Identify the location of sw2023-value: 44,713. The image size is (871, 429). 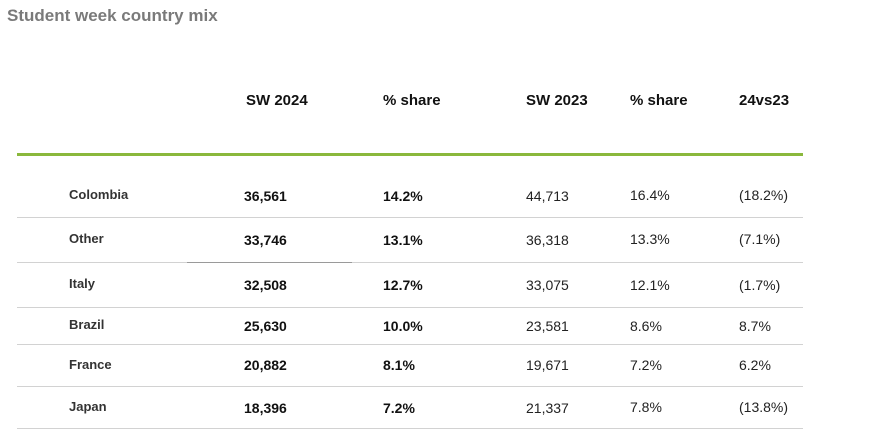
(547, 196).